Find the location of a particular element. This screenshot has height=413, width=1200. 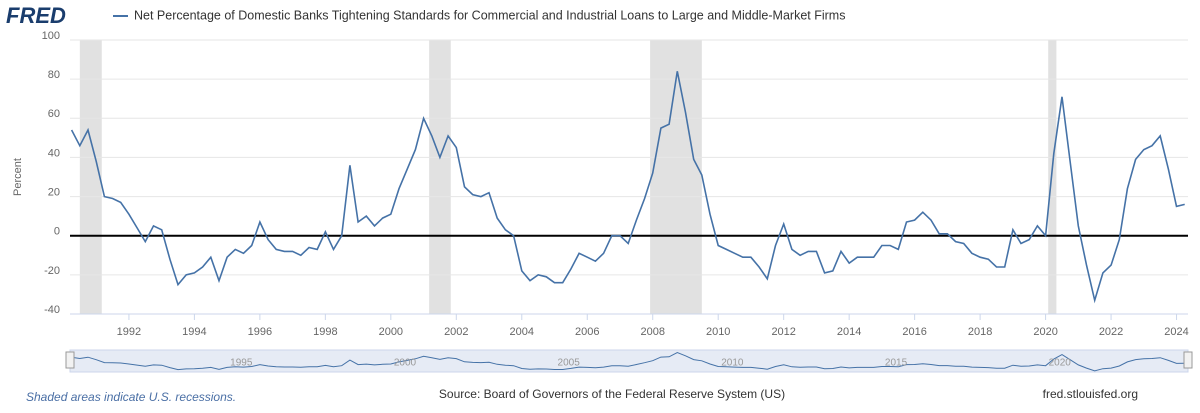

x-tick-label: 2006 is located at coordinates (587, 332).